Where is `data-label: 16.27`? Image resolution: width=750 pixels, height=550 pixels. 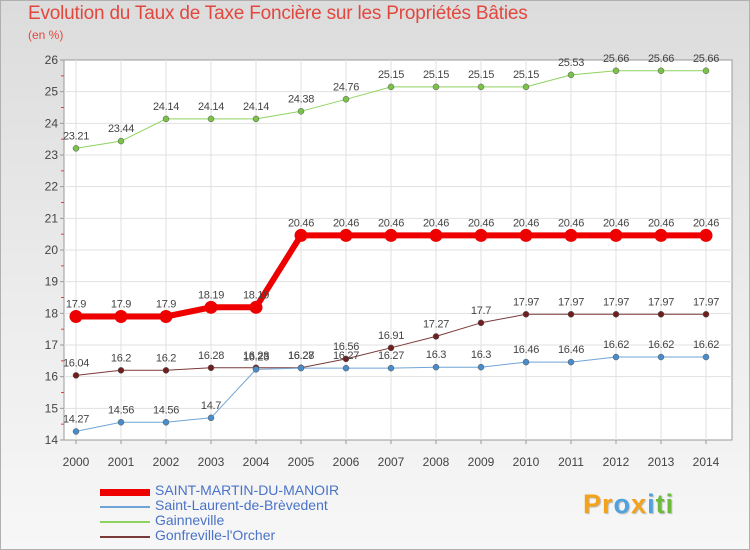 data-label: 16.27 is located at coordinates (301, 356).